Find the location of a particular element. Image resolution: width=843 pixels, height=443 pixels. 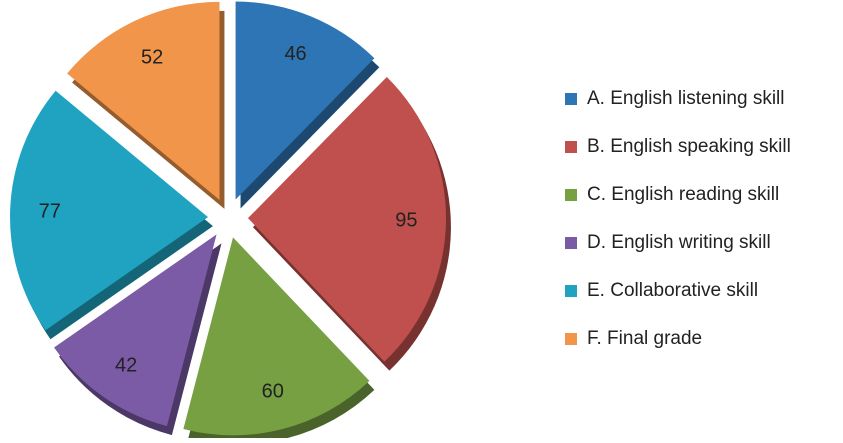

legend-label: F. Final grade is located at coordinates (644, 338).